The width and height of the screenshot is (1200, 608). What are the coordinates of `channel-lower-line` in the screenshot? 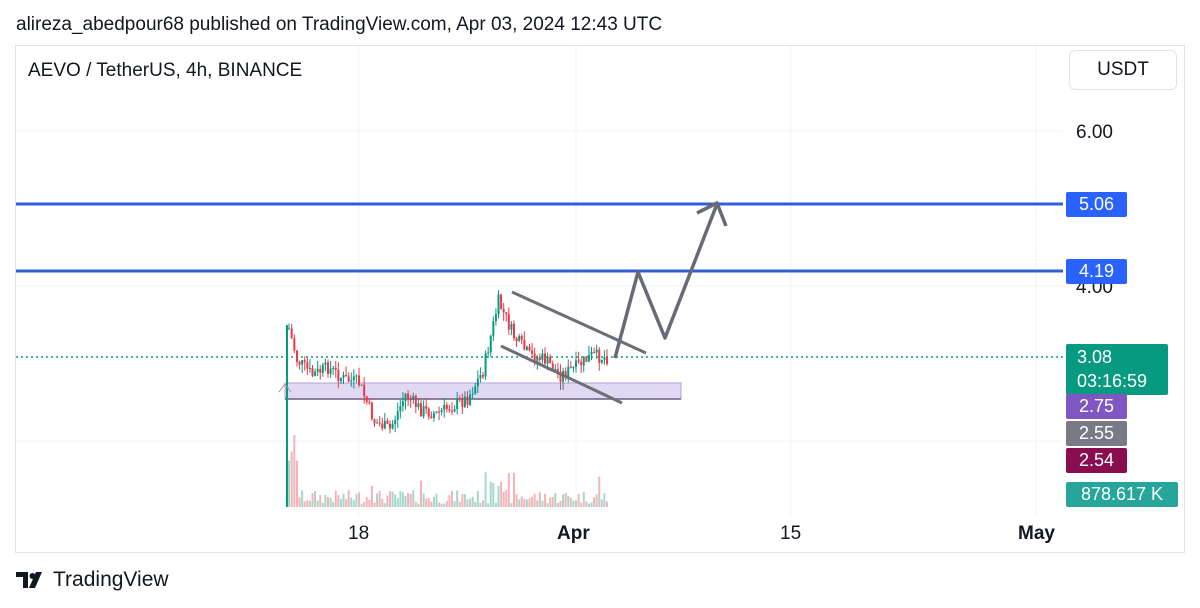 It's located at (561, 374).